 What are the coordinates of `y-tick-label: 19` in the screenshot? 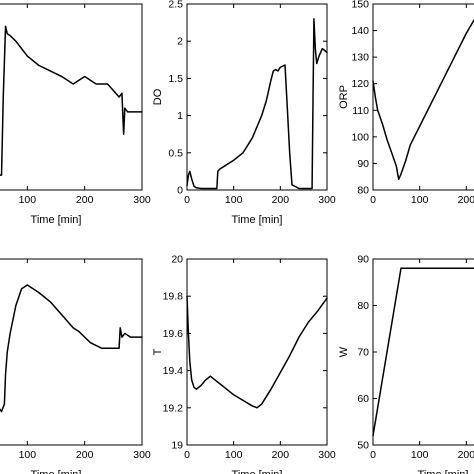 It's located at (177, 446).